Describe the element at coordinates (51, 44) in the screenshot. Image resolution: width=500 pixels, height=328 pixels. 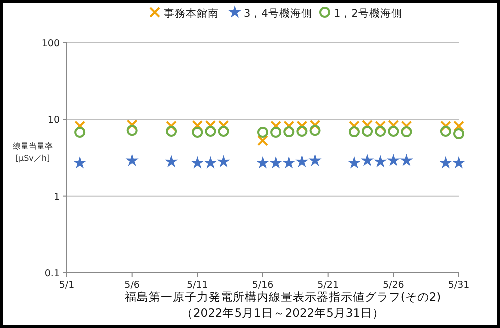
I see `y-tick-label: 100` at that location.